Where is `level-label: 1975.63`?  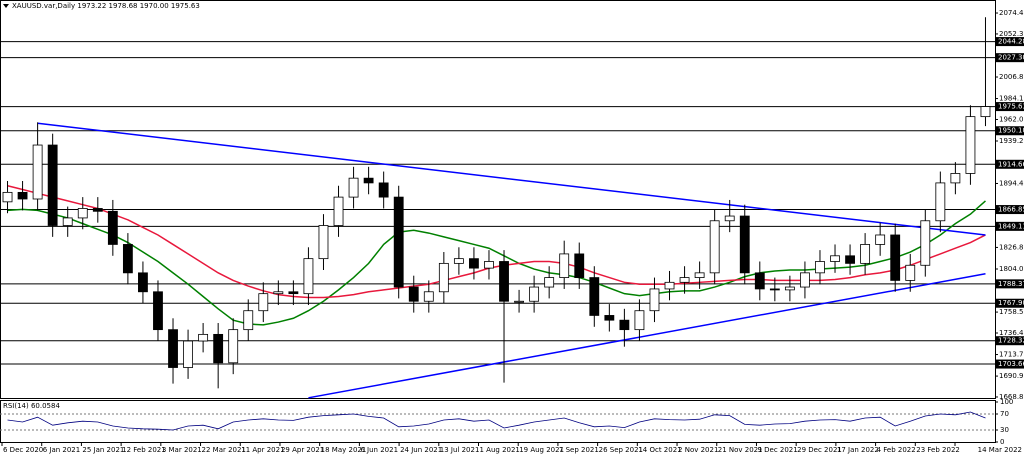 level-label: 1975.63 is located at coordinates (1011, 107).